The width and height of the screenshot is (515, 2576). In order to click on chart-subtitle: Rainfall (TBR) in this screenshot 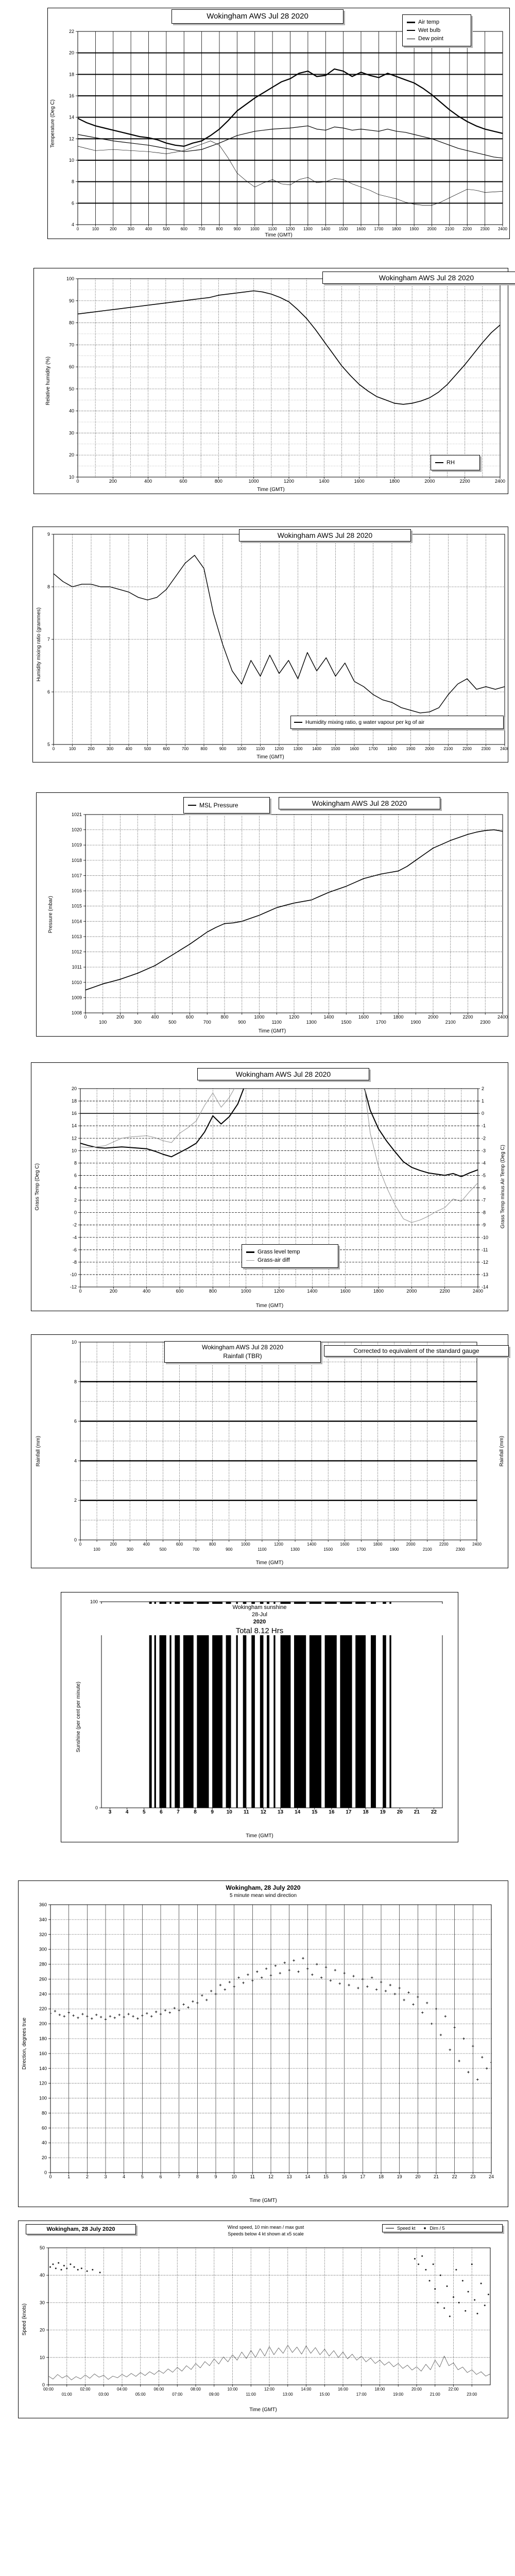, I will do `click(242, 1356)`.